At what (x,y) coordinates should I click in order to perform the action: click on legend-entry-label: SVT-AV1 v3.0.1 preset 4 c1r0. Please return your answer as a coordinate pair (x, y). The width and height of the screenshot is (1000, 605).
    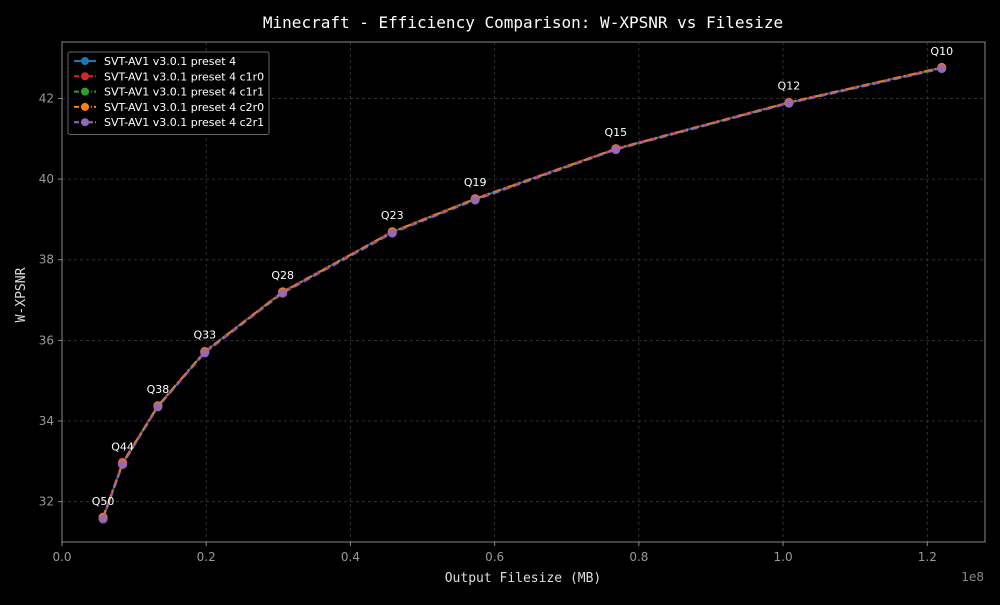
    Looking at the image, I should click on (184, 76).